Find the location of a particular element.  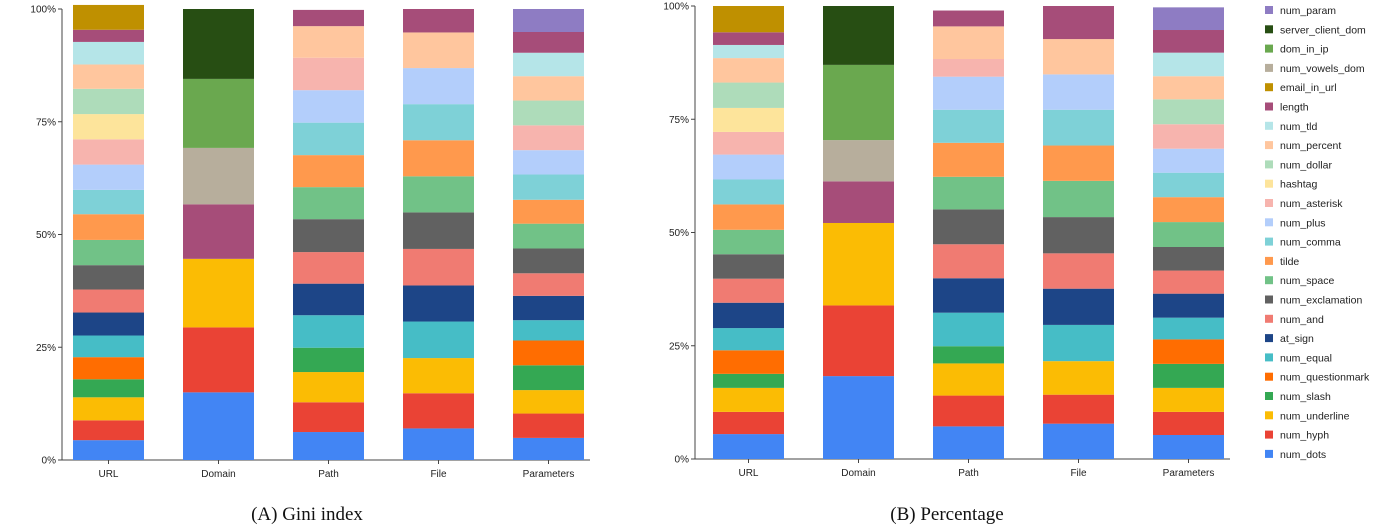

legend-item-num-hyph: num_hyph is located at coordinates (1297, 436).